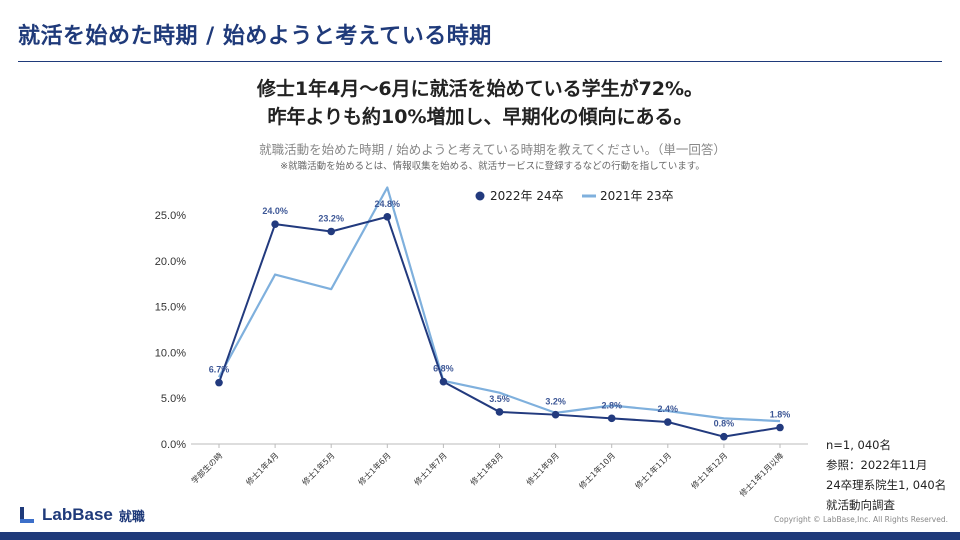  Describe the element at coordinates (724, 424) in the screenshot. I see `data-label-2022: 0.8%` at that location.